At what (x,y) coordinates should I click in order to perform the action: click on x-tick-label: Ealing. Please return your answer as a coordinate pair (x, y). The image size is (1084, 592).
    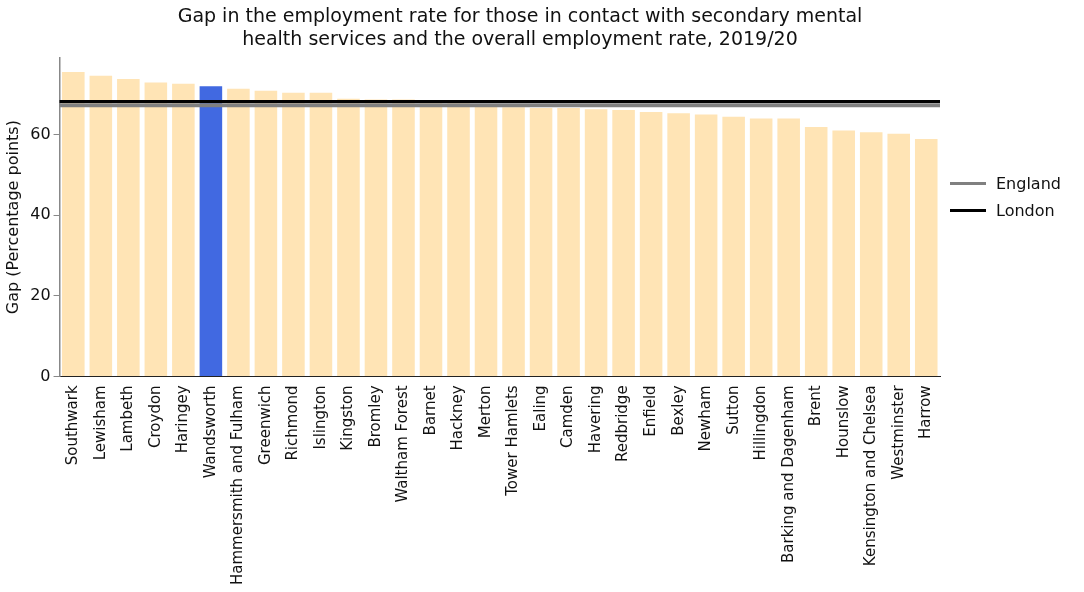
    Looking at the image, I should click on (539, 408).